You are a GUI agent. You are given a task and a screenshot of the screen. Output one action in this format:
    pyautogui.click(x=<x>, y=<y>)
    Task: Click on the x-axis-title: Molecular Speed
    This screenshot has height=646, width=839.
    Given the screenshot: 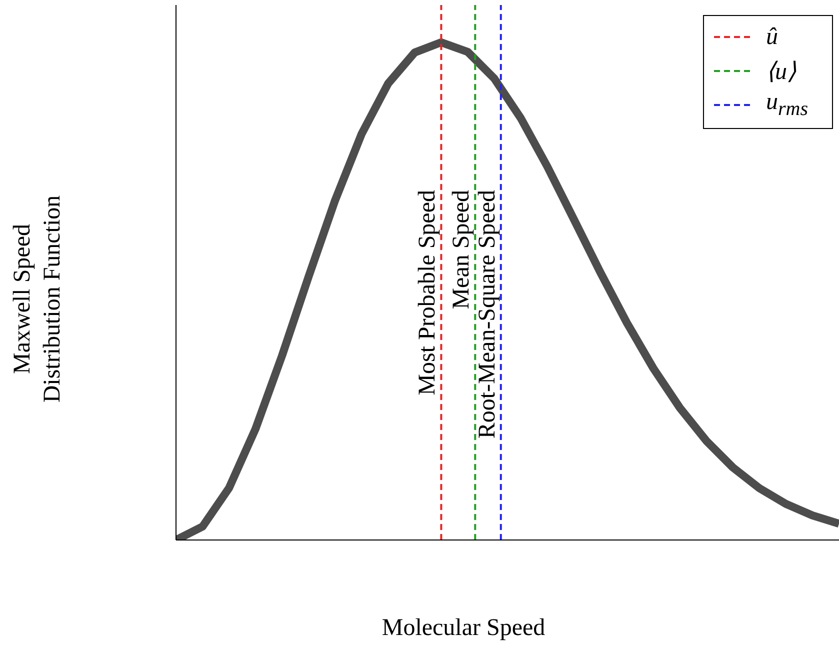 What is the action you would take?
    pyautogui.click(x=463, y=628)
    